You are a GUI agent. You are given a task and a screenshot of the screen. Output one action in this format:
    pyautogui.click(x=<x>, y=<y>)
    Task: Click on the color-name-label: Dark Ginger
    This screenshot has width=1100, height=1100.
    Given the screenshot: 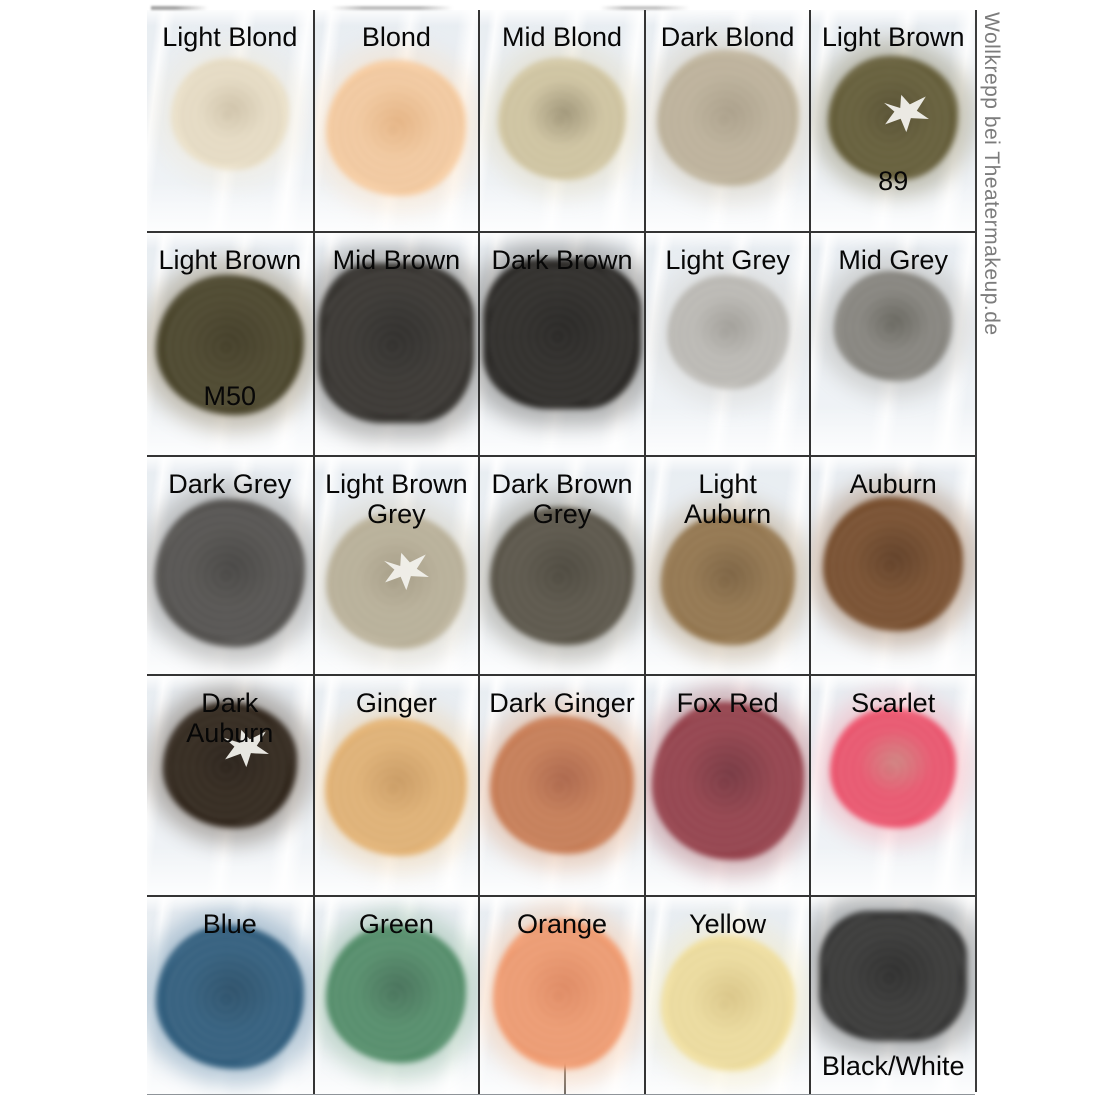 What is the action you would take?
    pyautogui.click(x=562, y=703)
    